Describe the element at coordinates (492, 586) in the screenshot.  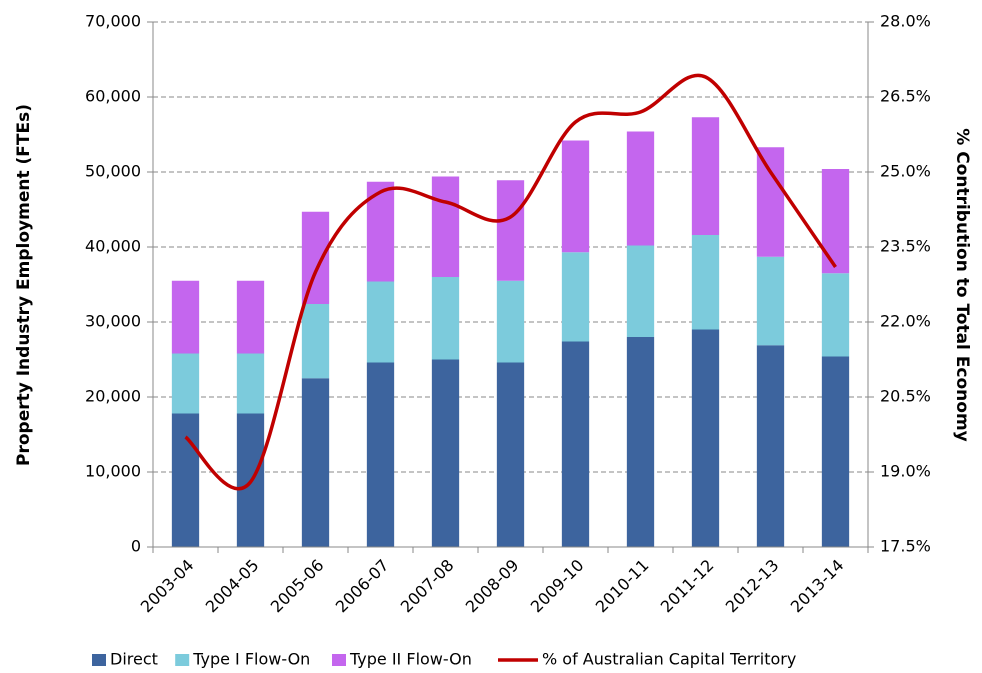
I see `x-tick-label: 2008-09` at that location.